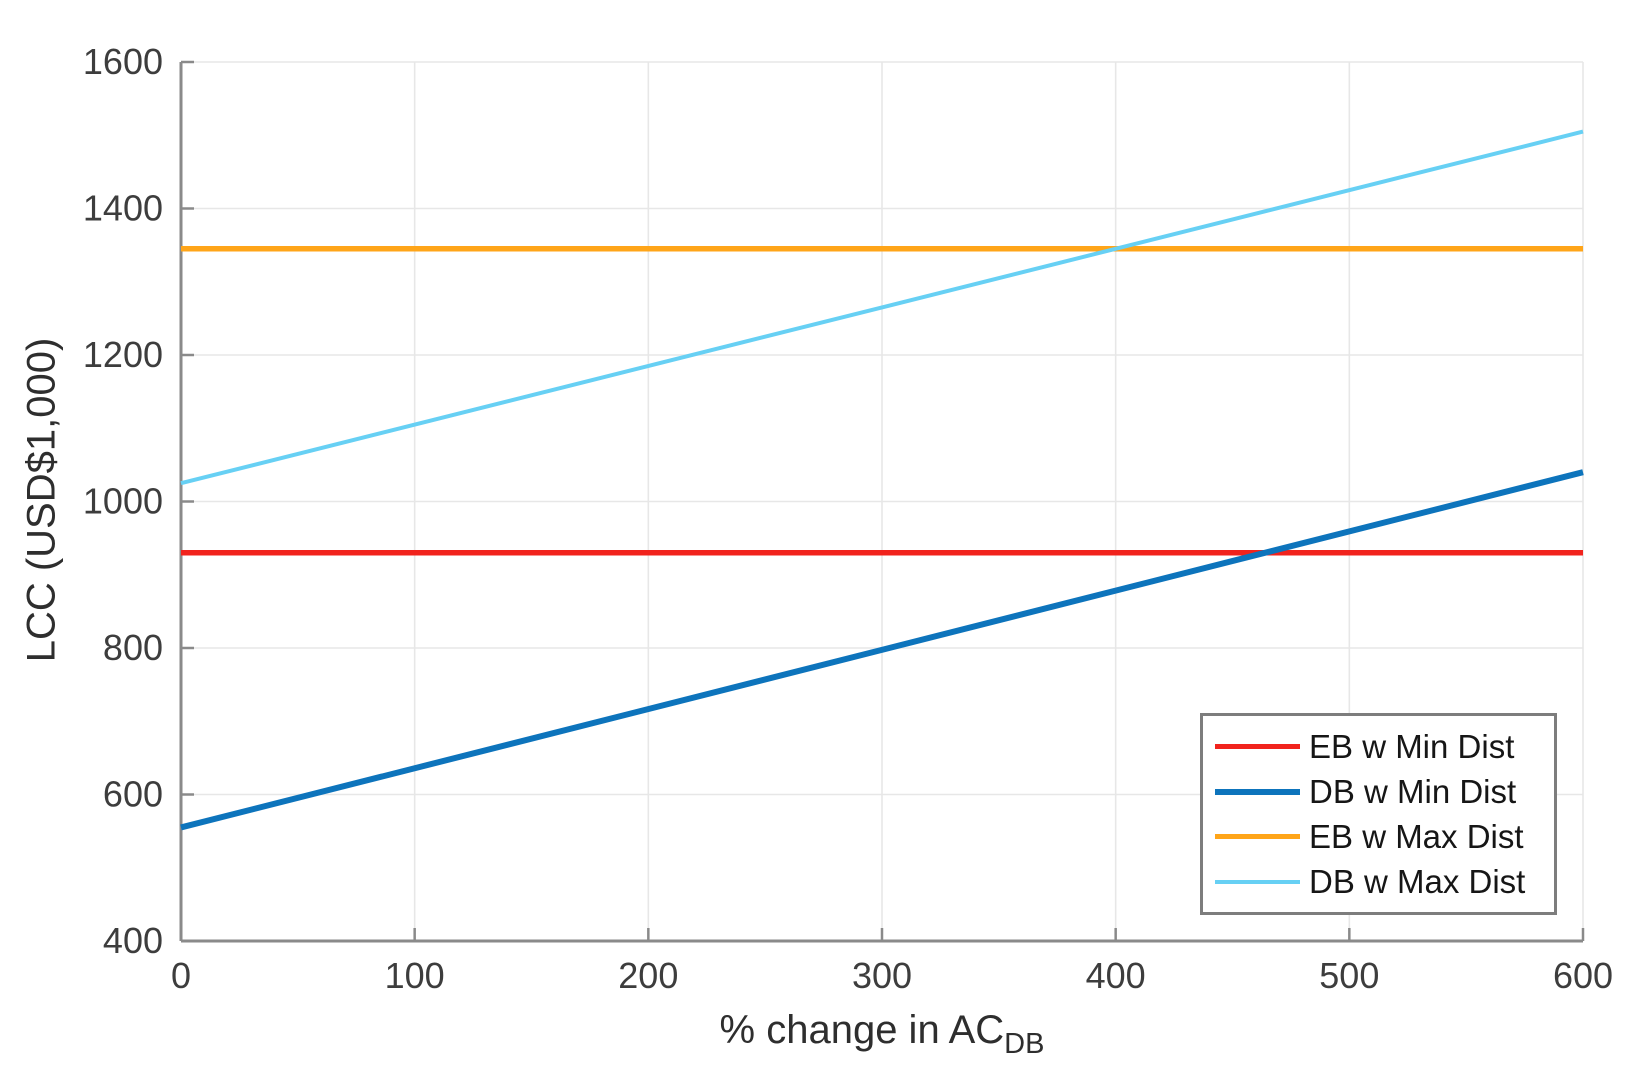 The width and height of the screenshot is (1638, 1088). Describe the element at coordinates (123, 354) in the screenshot. I see `y-tick-label: 1200` at that location.